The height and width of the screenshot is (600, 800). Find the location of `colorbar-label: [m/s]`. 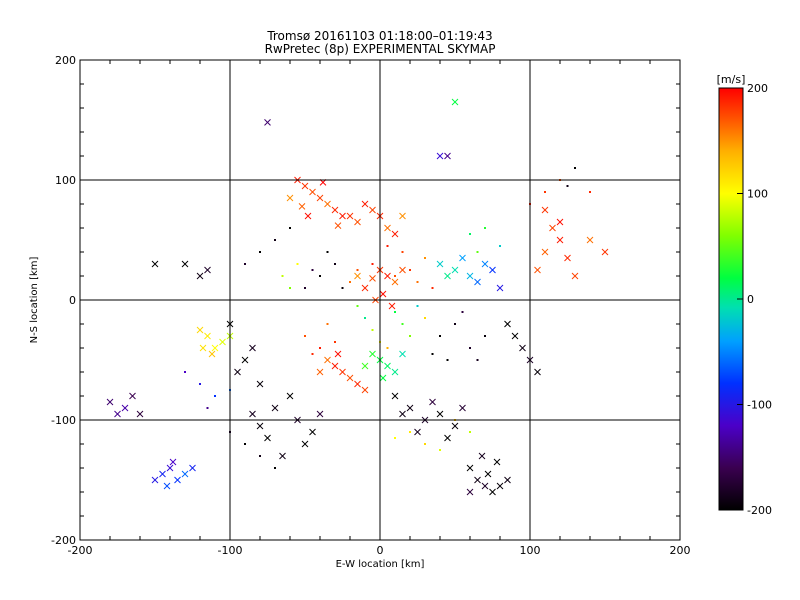

colorbar-label: [m/s] is located at coordinates (731, 79).